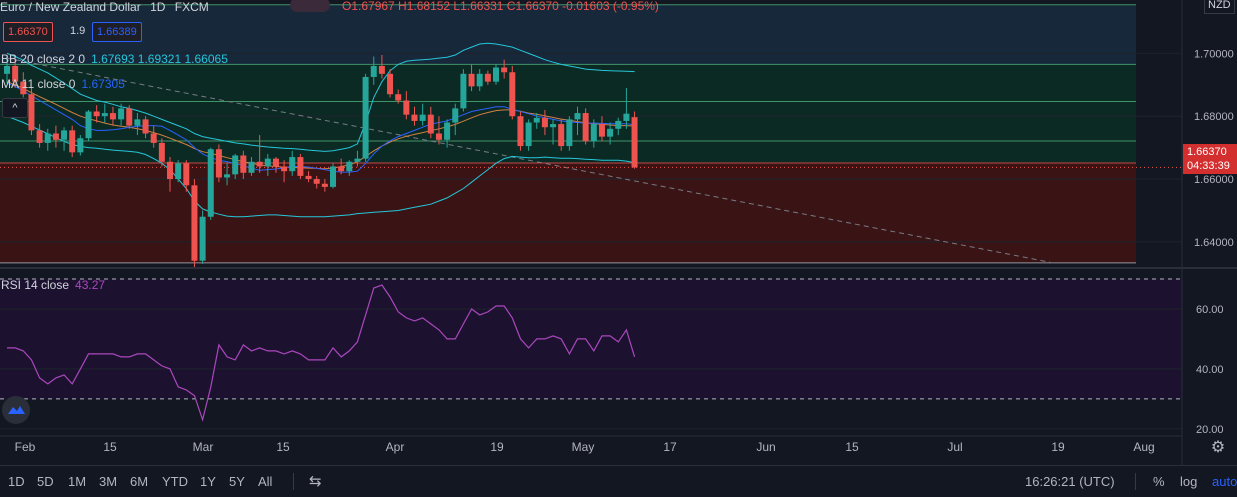 Image resolution: width=1237 pixels, height=497 pixels. Describe the element at coordinates (283, 447) in the screenshot. I see `time-tick-label: 15` at that location.